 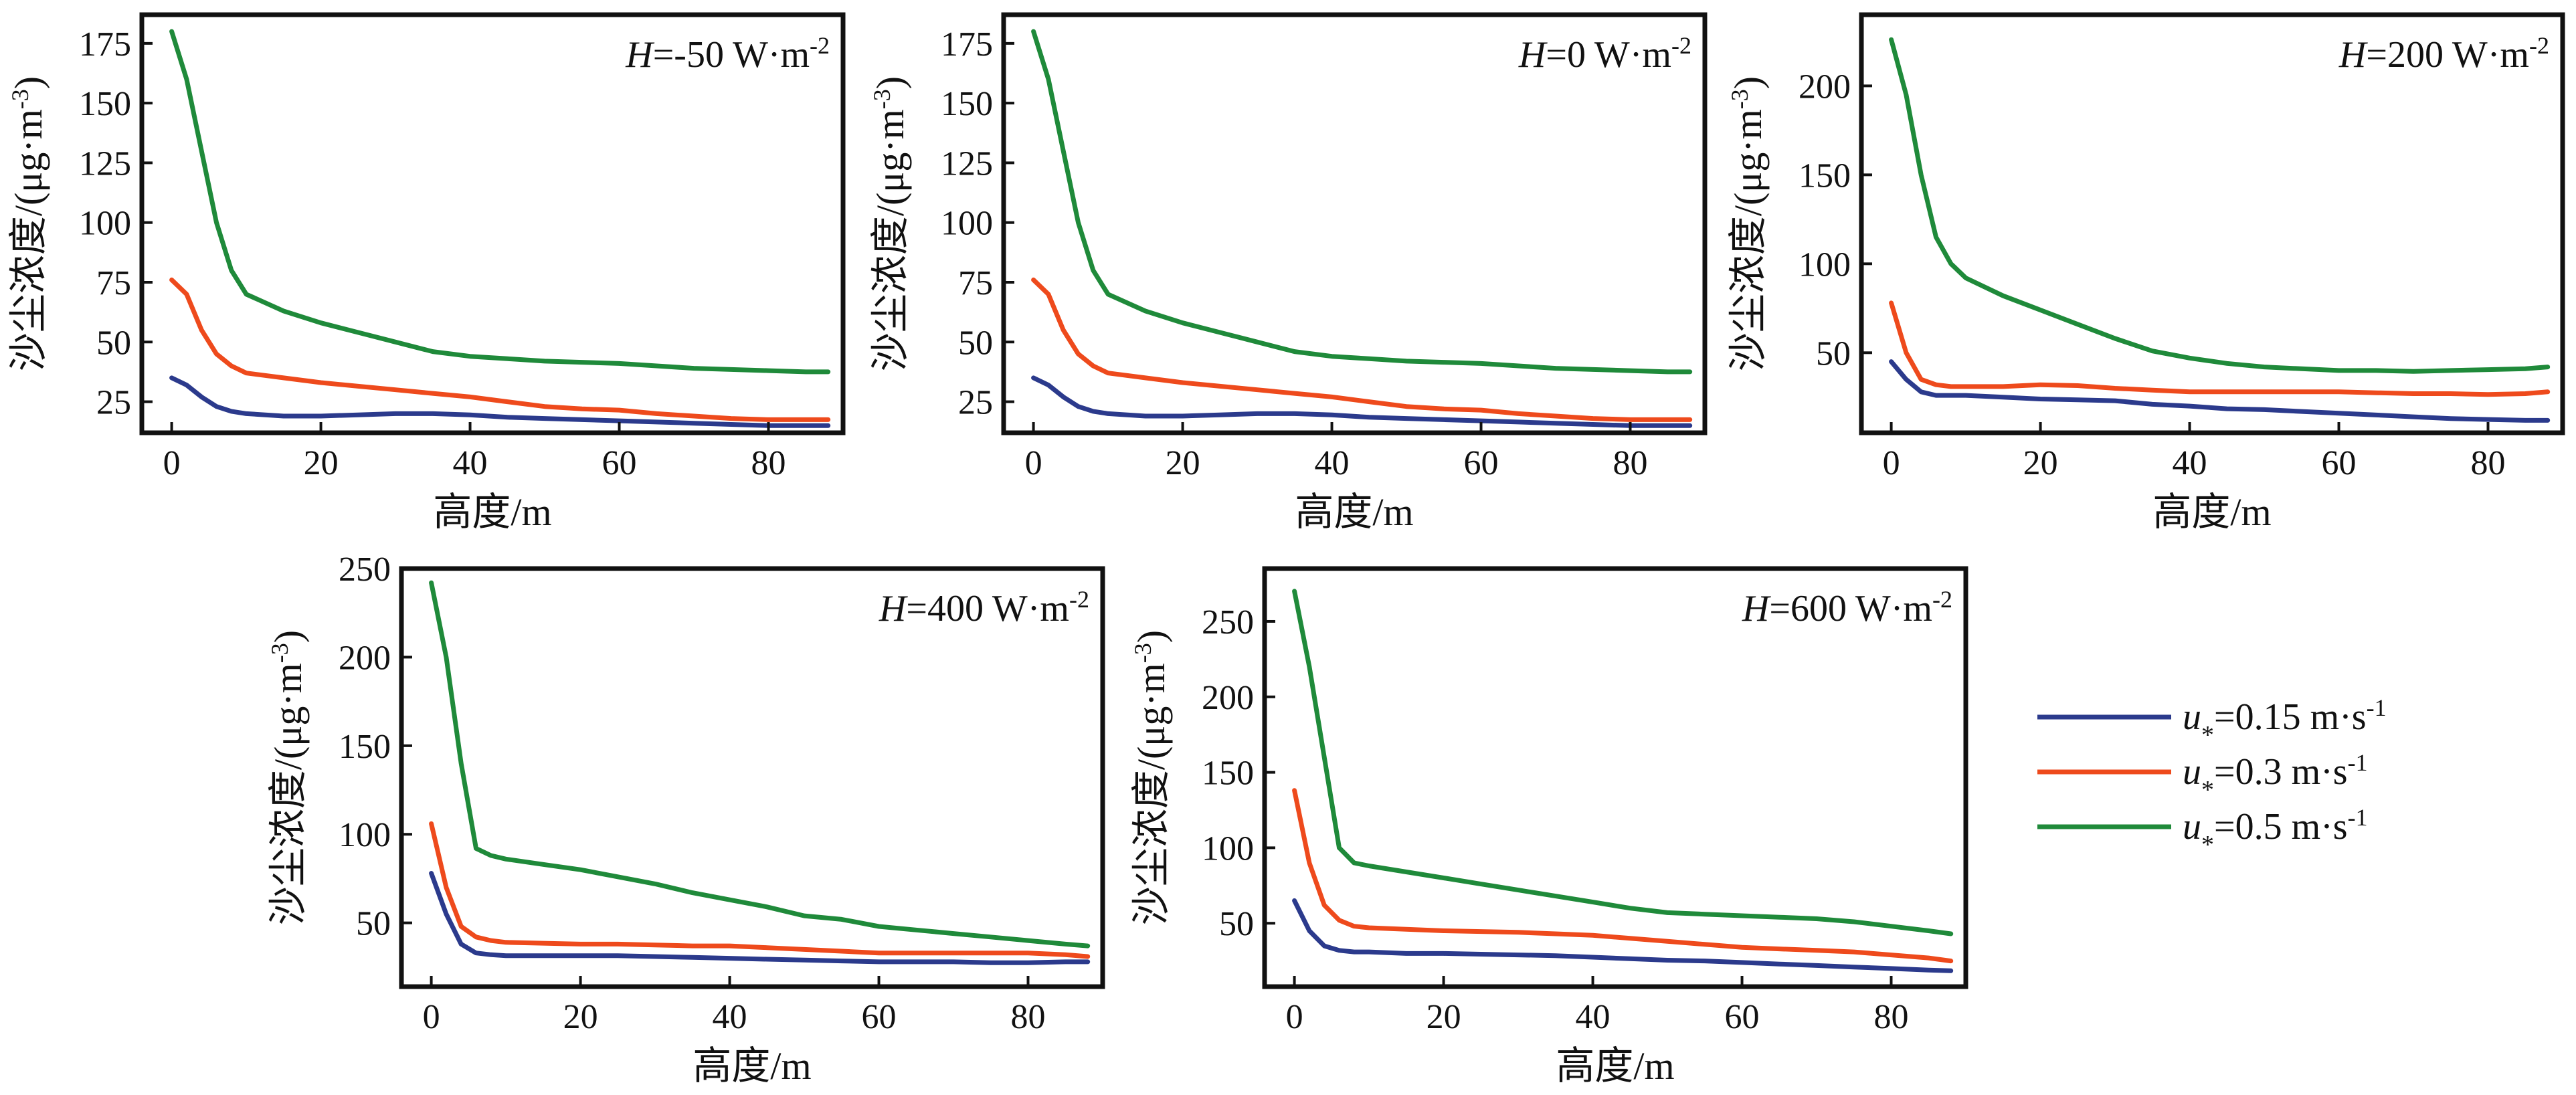 I want to click on legend-label-u015: u*=0.15 m·s-1, so click(x=2285, y=721).